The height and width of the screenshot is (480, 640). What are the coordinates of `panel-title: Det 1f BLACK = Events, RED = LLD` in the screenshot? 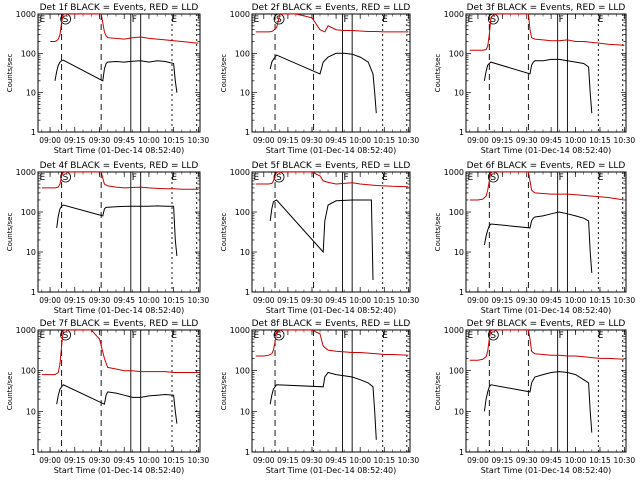 It's located at (119, 8).